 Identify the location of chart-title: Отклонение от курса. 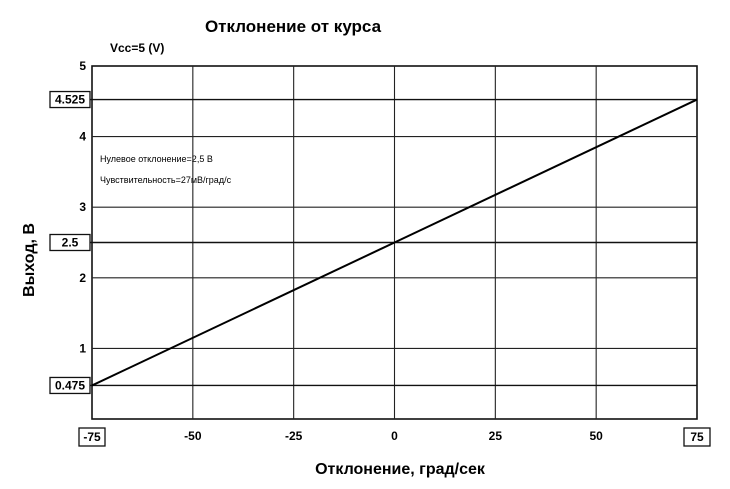
(293, 26).